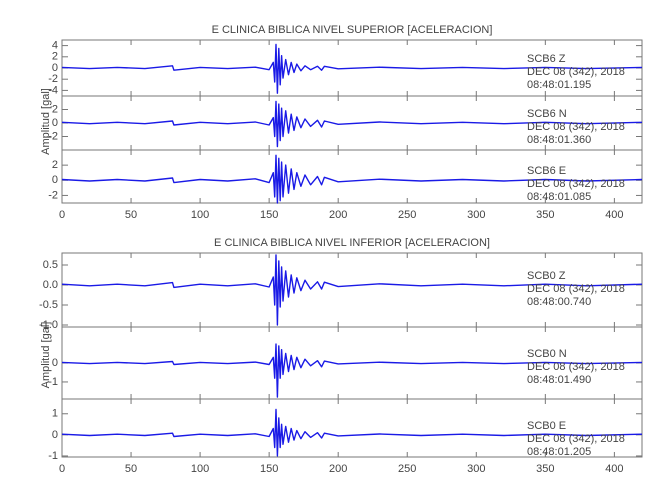 The width and height of the screenshot is (650, 500). I want to click on y-tick-label: 1, so click(55, 414).